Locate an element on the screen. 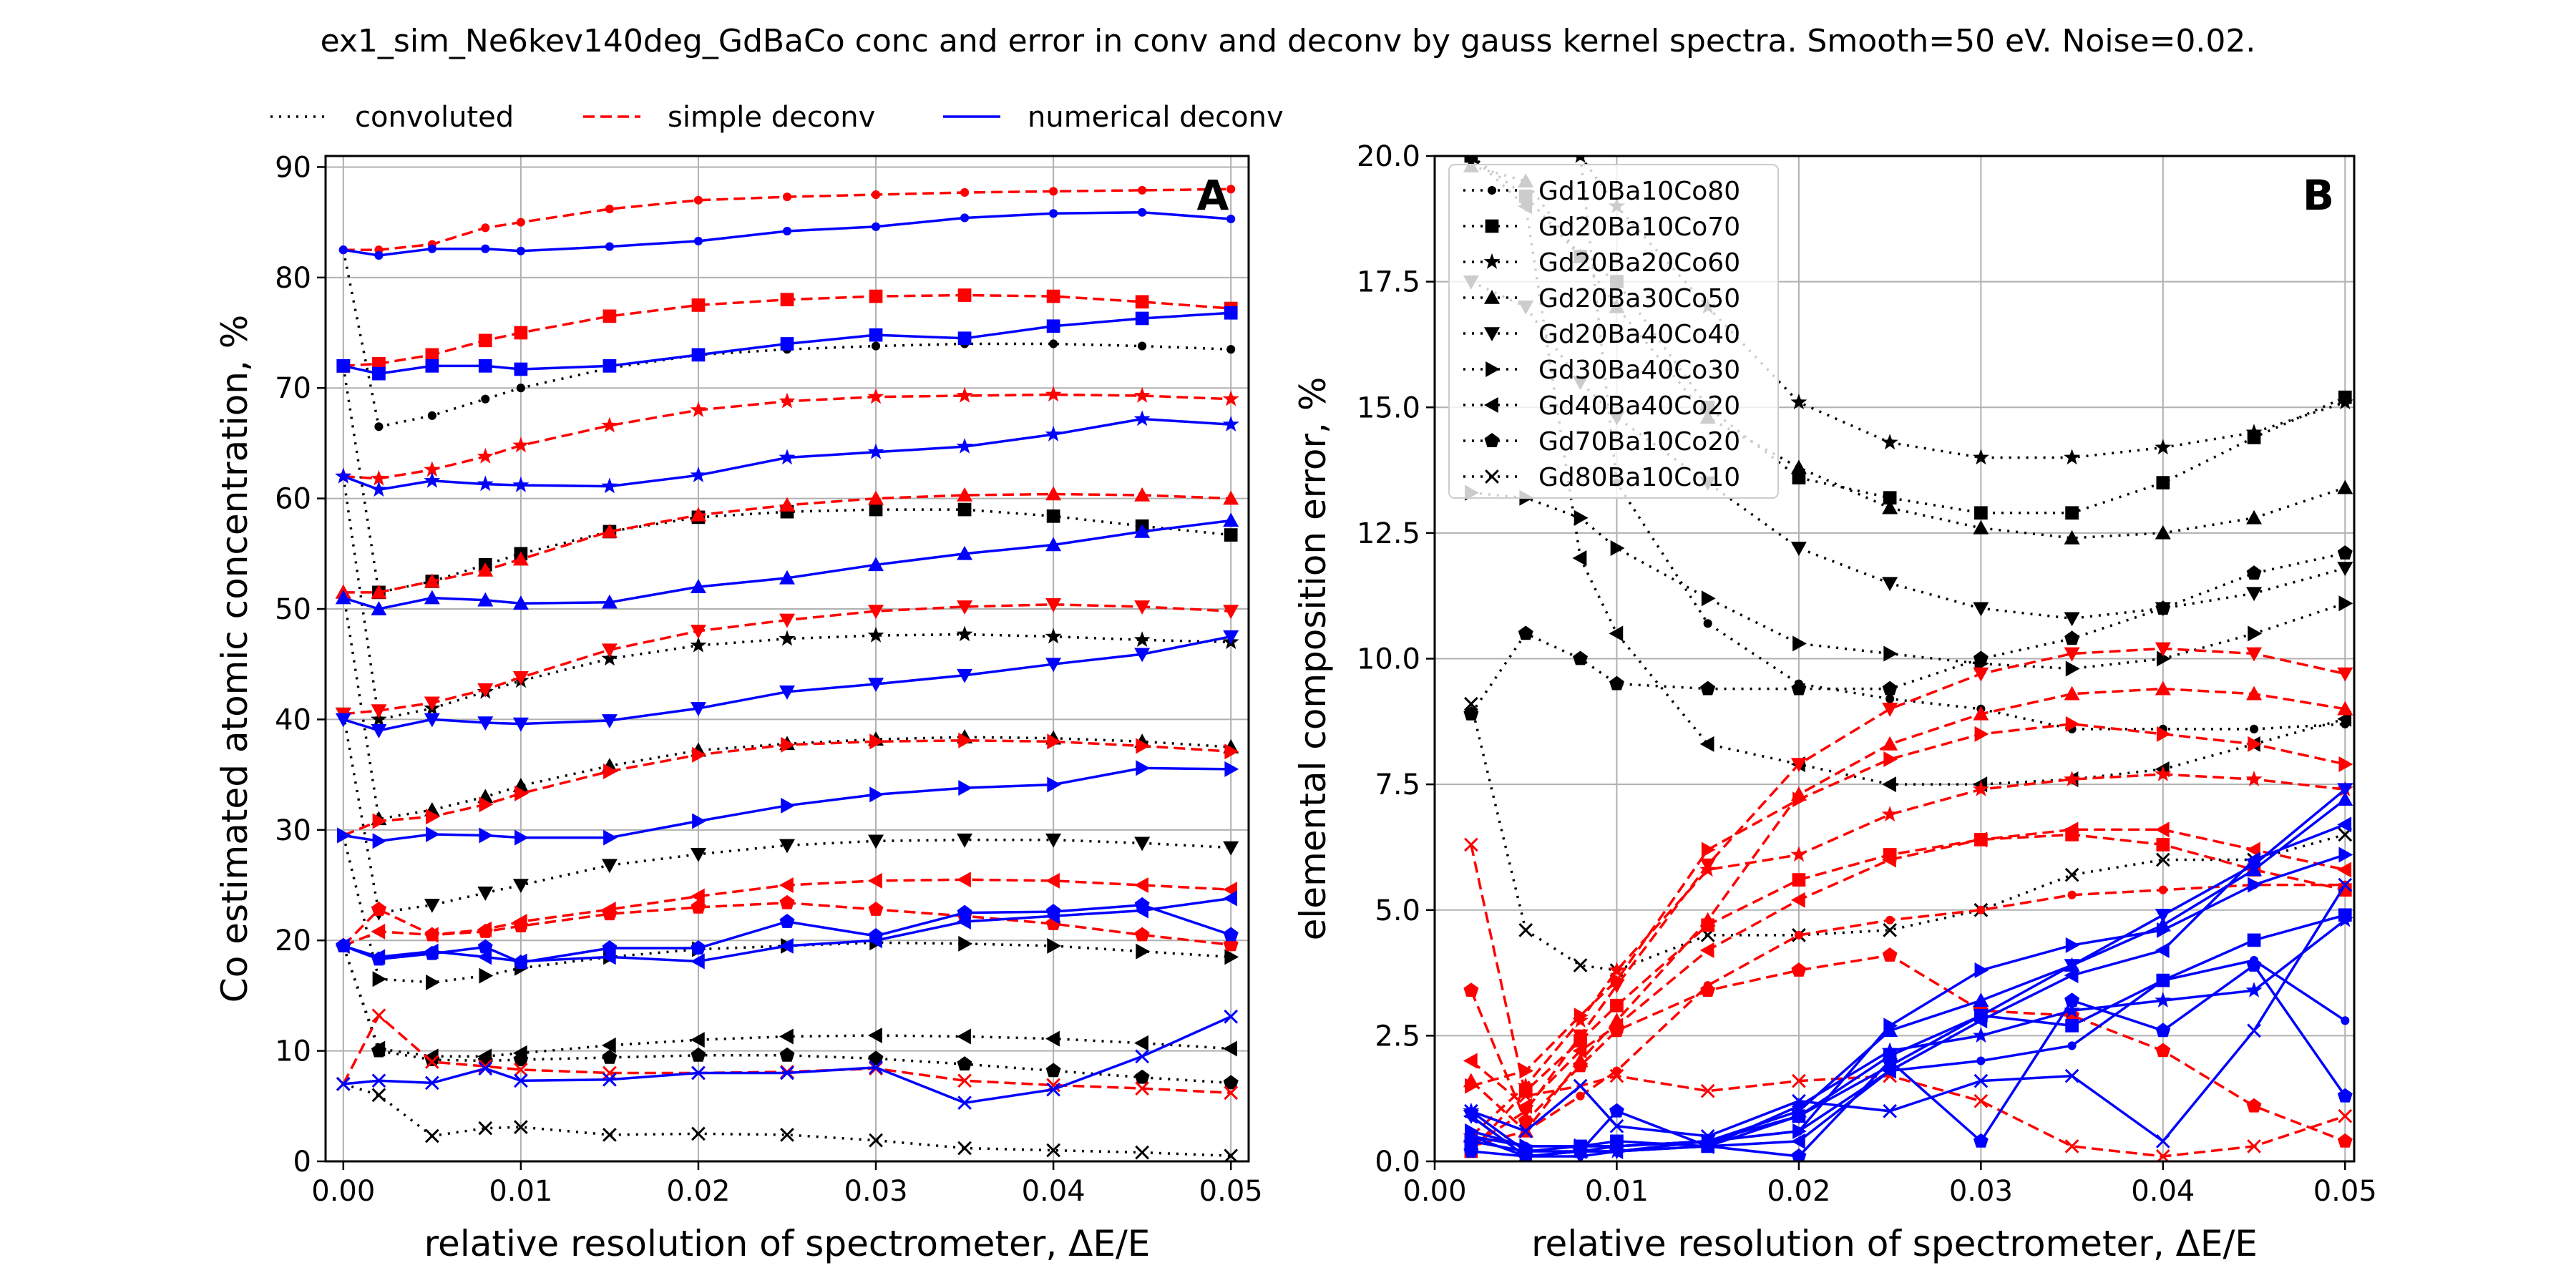 The width and height of the screenshot is (2576, 1288). series-convoluted-triangle-right is located at coordinates (1909, 580).